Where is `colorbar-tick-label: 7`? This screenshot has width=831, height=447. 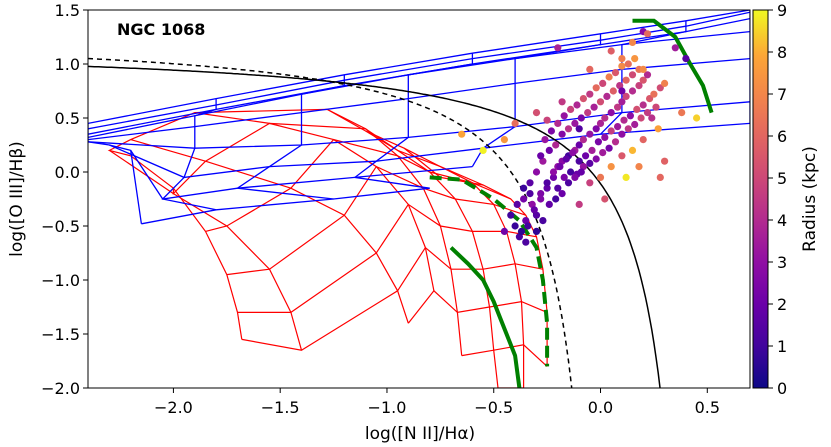
colorbar-tick-label: 7 is located at coordinates (782, 94).